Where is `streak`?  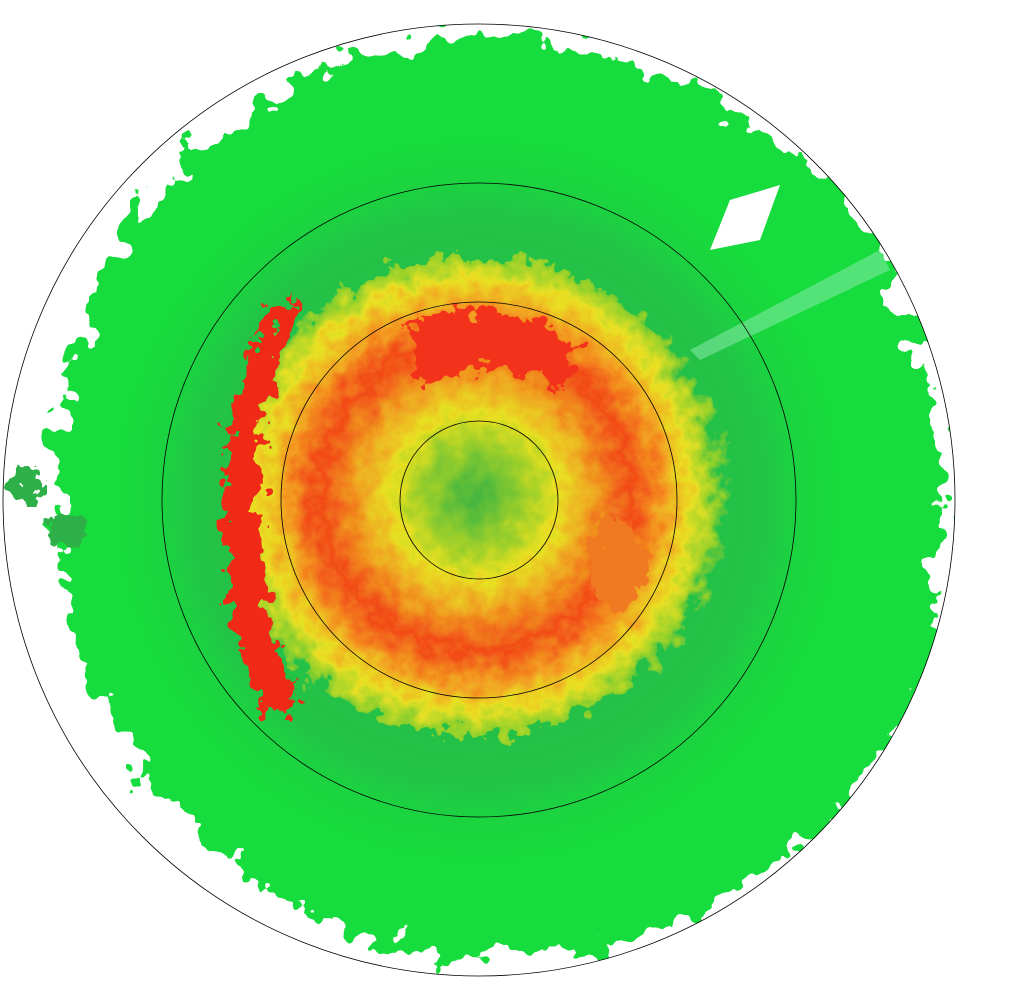 streak is located at coordinates (790, 305).